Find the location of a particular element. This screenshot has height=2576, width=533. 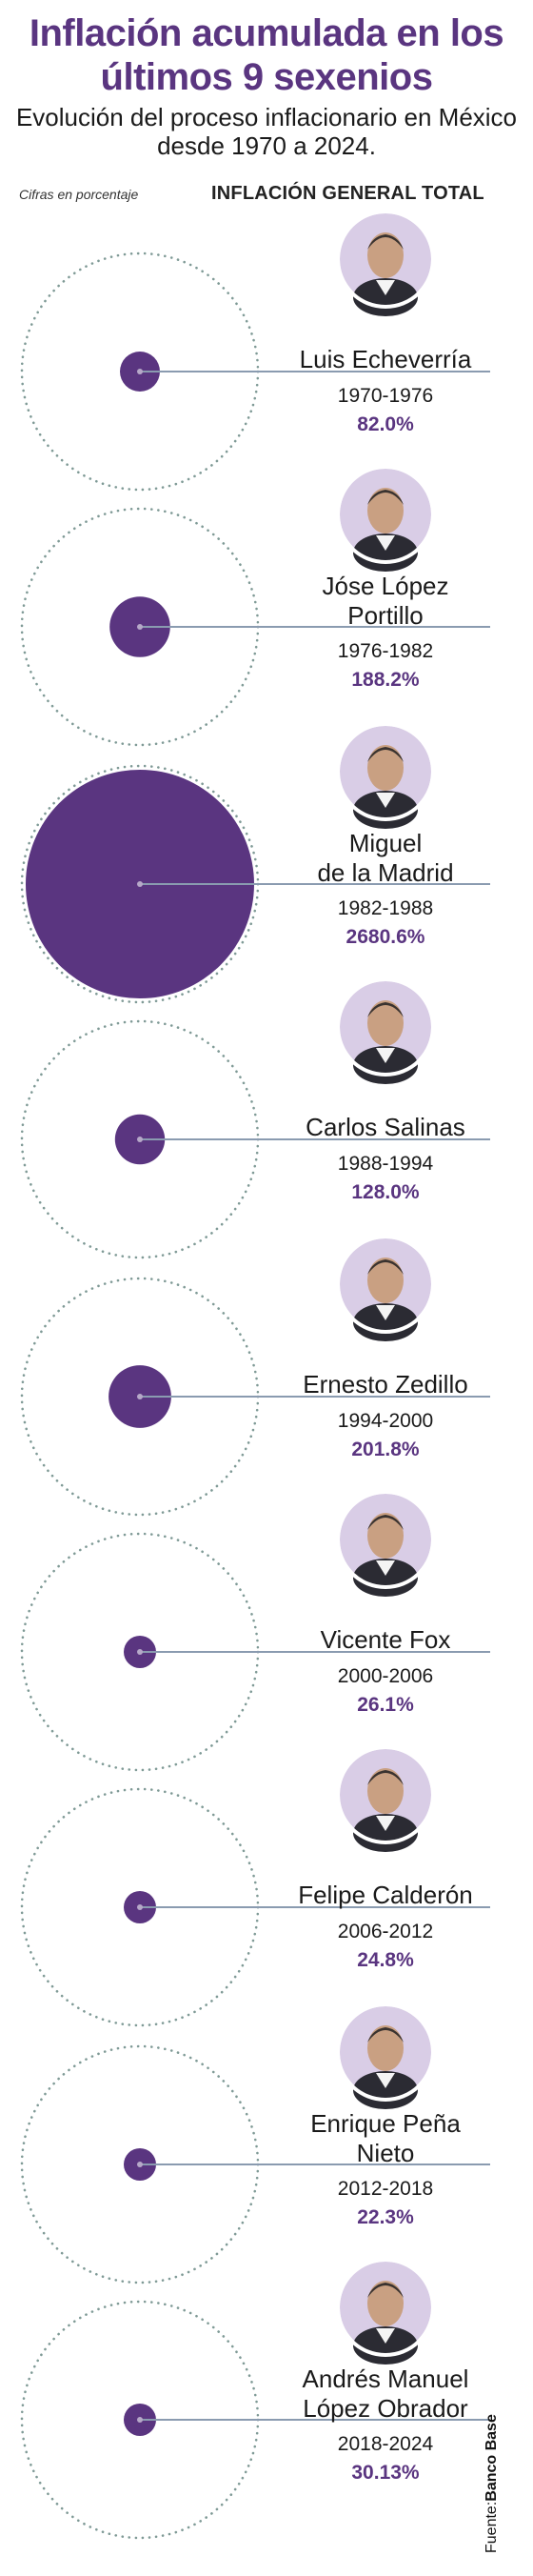

row-5-portrait-ring is located at coordinates (386, 1284).